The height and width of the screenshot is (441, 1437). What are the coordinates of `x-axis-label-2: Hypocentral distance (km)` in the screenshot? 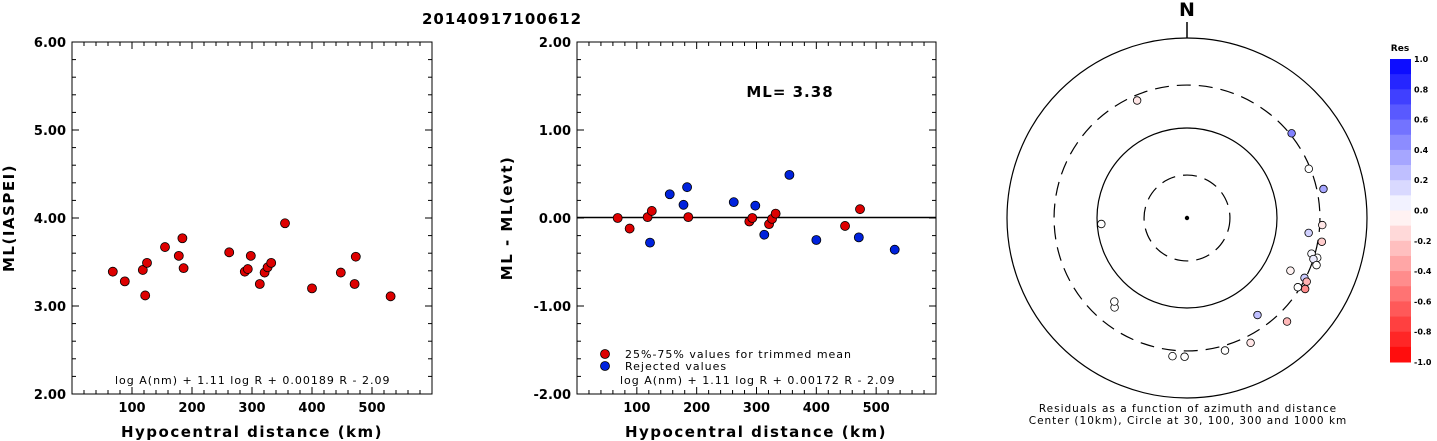 It's located at (756, 432).